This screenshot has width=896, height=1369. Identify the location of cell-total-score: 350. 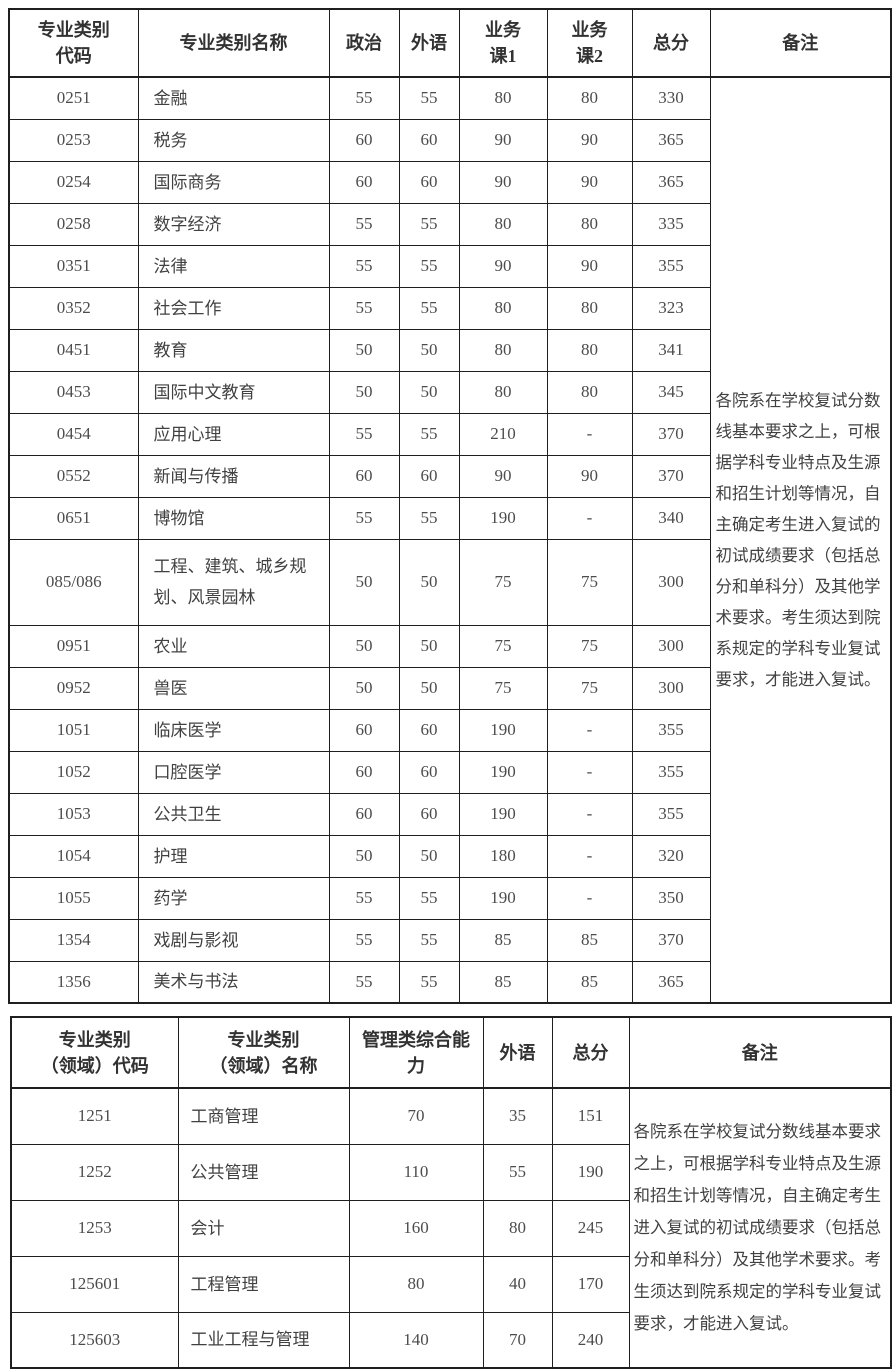
(671, 898).